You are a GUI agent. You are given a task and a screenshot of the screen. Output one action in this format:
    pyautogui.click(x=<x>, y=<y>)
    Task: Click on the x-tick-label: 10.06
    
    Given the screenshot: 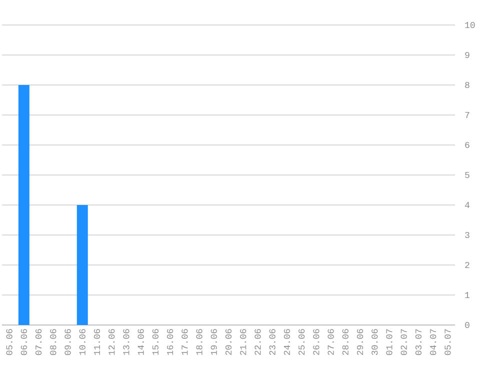 What is the action you would take?
    pyautogui.click(x=82, y=342)
    